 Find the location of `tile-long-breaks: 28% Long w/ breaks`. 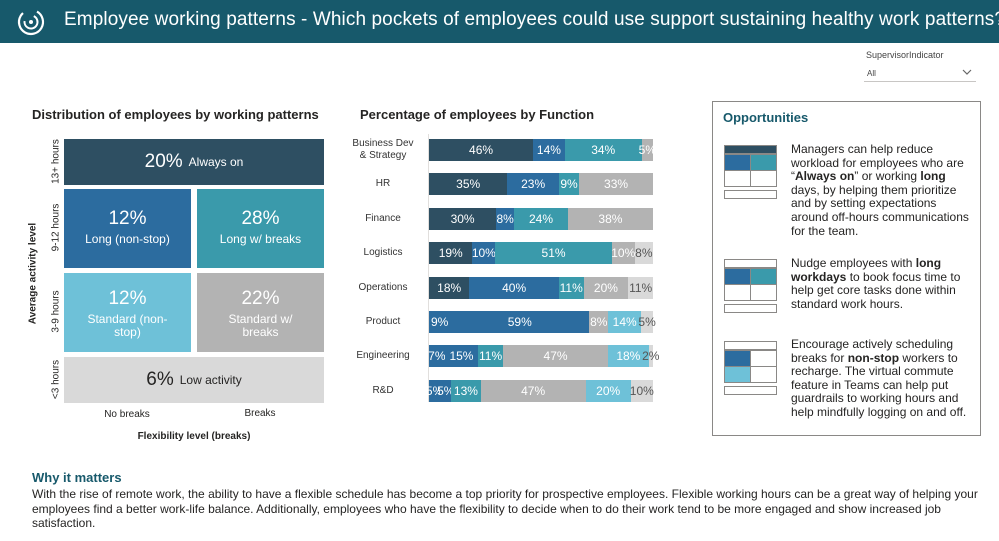

tile-long-breaks: 28% Long w/ breaks is located at coordinates (260, 228).